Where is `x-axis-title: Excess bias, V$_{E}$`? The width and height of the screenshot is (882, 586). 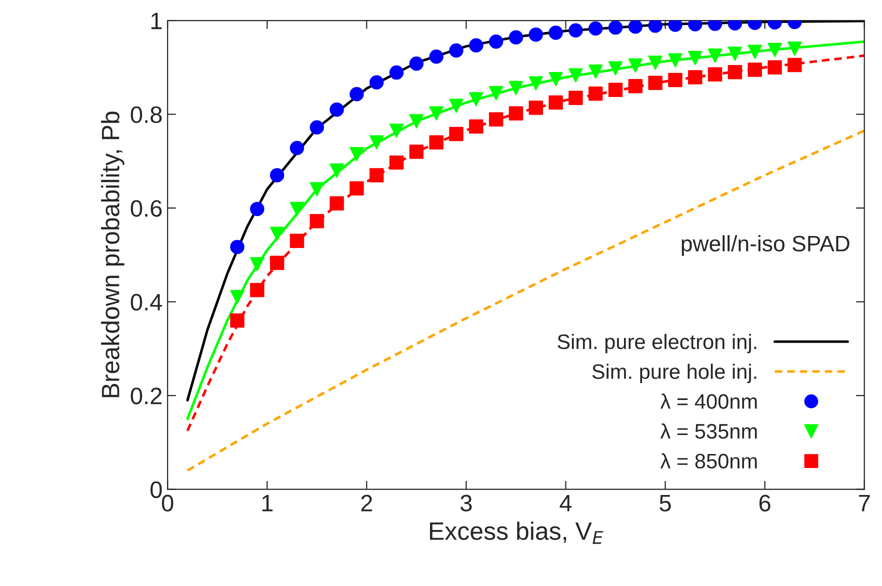 x-axis-title: Excess bias, V$_{E}$ is located at coordinates (517, 533).